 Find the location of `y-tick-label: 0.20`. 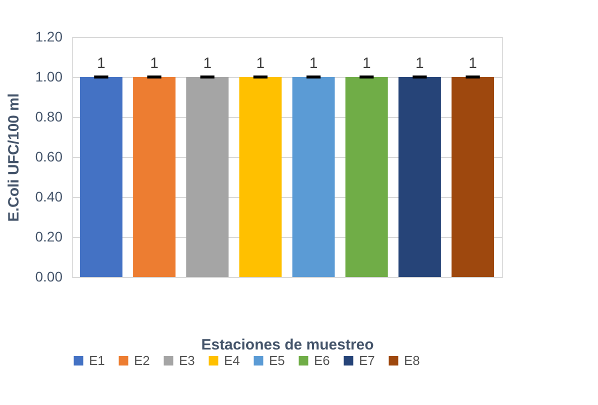

y-tick-label: 0.20 is located at coordinates (49, 236).